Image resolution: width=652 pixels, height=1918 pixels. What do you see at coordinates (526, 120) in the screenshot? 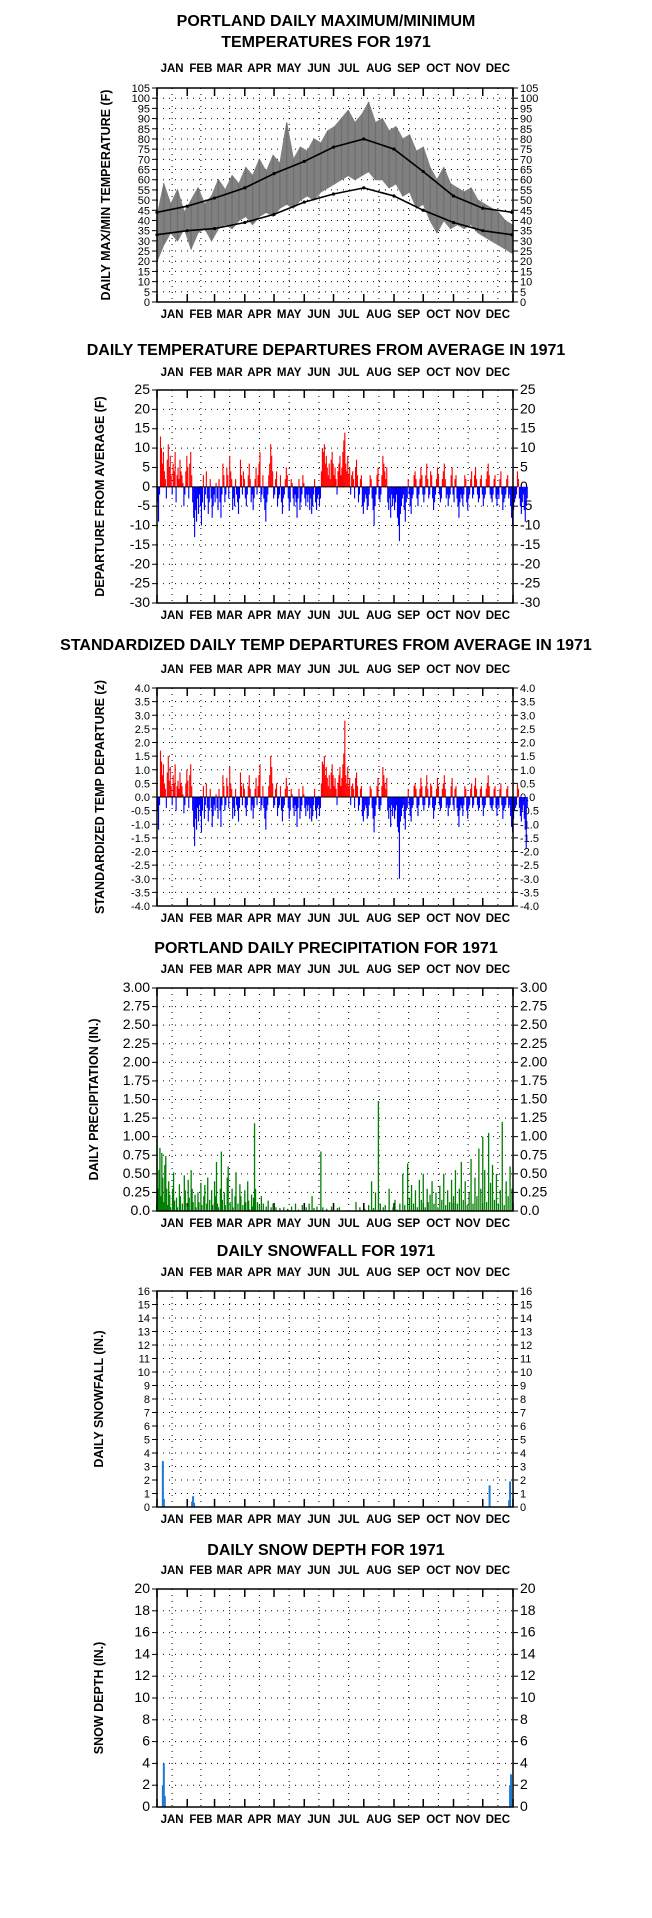
I see `y-tick-label-right: 90` at bounding box center [526, 120].